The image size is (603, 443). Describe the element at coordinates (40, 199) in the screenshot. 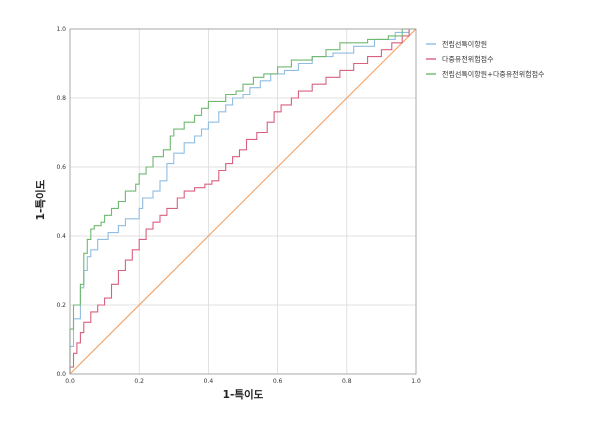

I see `y-axis-title: 1-특이도` at that location.